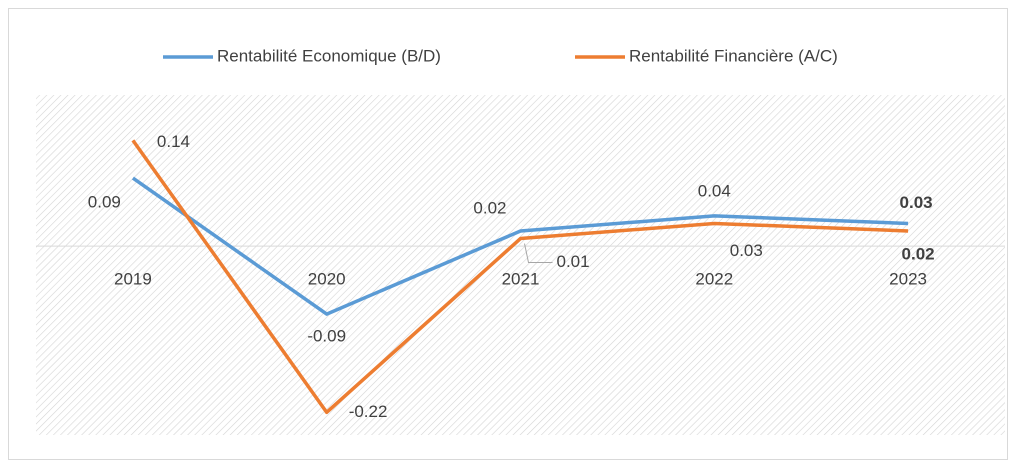 The height and width of the screenshot is (469, 1017). Describe the element at coordinates (368, 411) in the screenshot. I see `data-label: -0.22` at that location.